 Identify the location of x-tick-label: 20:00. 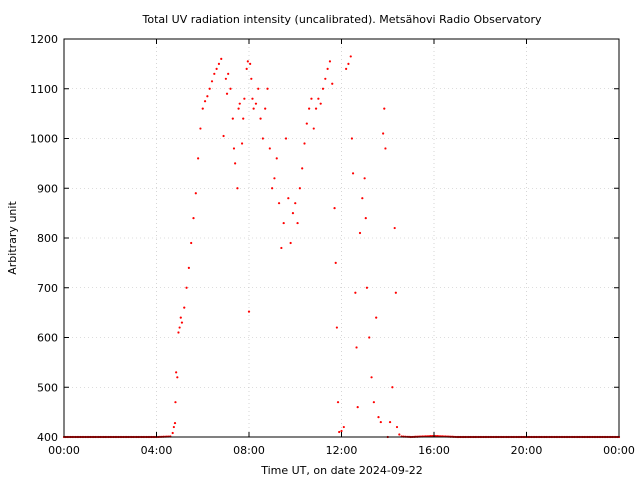
(527, 450).